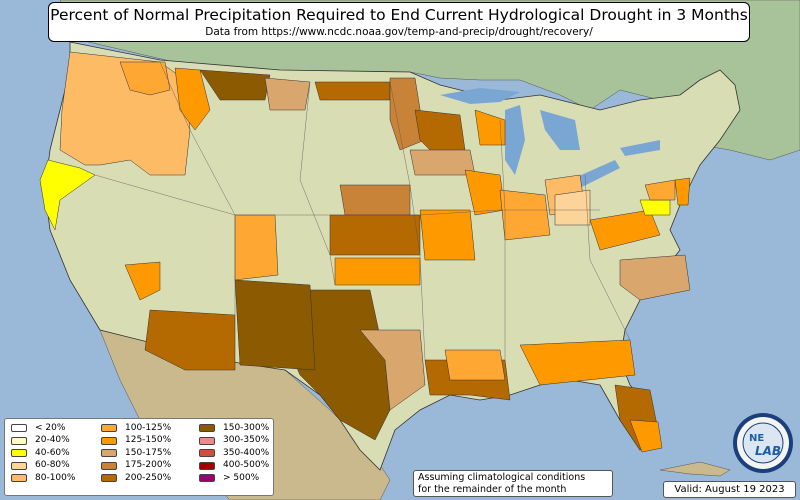 The height and width of the screenshot is (500, 800). I want to click on legend-item: 200-250%, so click(136, 478).